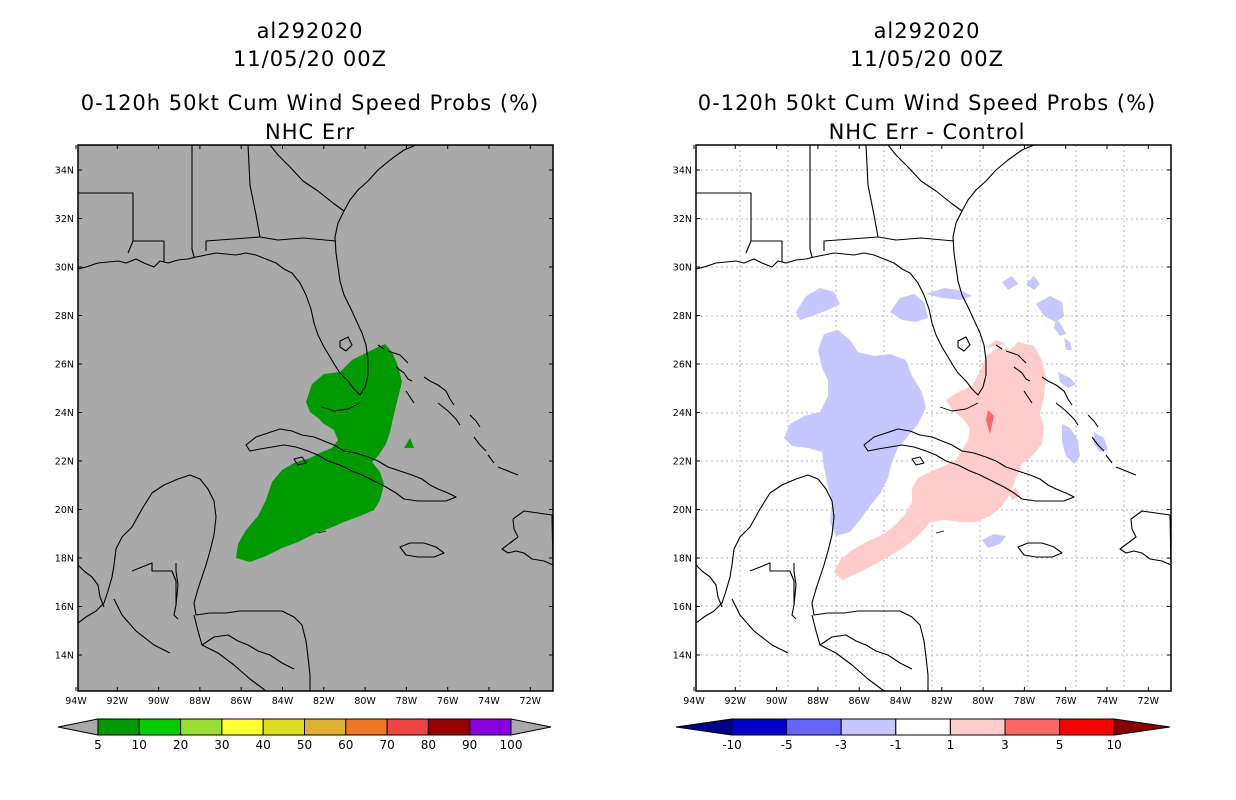 The width and height of the screenshot is (1236, 800). I want to click on left-storm-id: al292020, so click(310, 31).